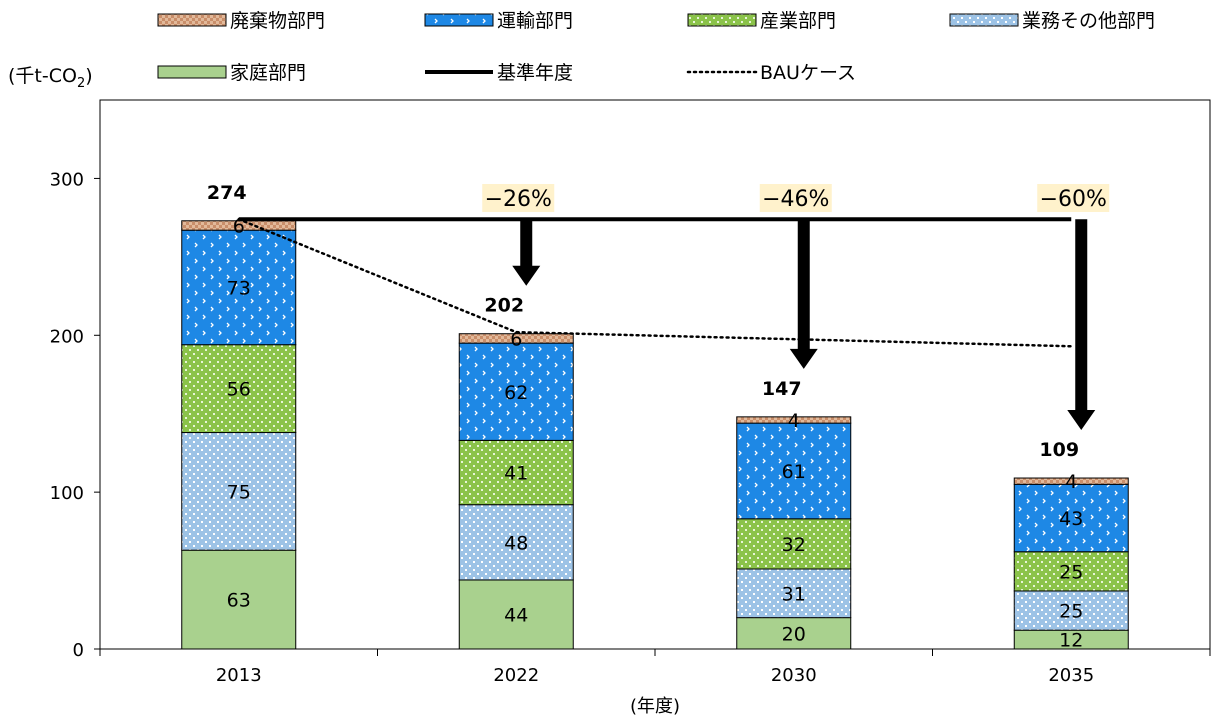 This screenshot has width=1230, height=719. I want to click on y-unit-subscript: 2, so click(81, 83).